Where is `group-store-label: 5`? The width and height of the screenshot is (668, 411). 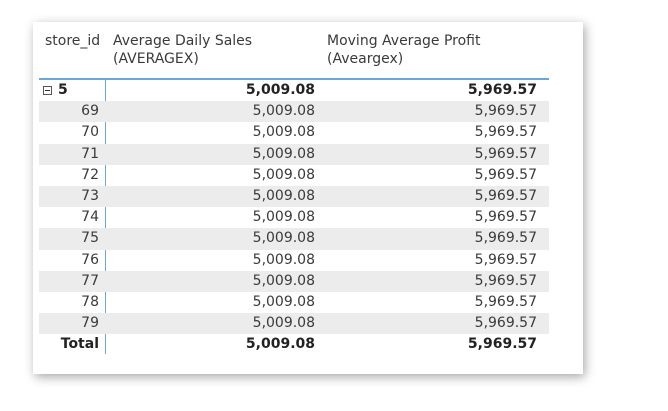
group-store-label: 5 is located at coordinates (63, 90).